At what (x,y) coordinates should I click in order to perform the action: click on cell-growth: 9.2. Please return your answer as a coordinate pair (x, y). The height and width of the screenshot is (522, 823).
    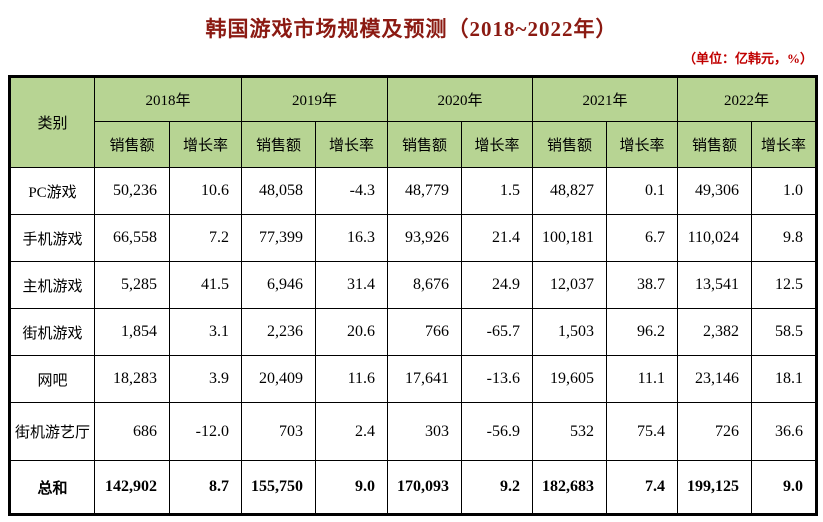
    Looking at the image, I should click on (497, 487).